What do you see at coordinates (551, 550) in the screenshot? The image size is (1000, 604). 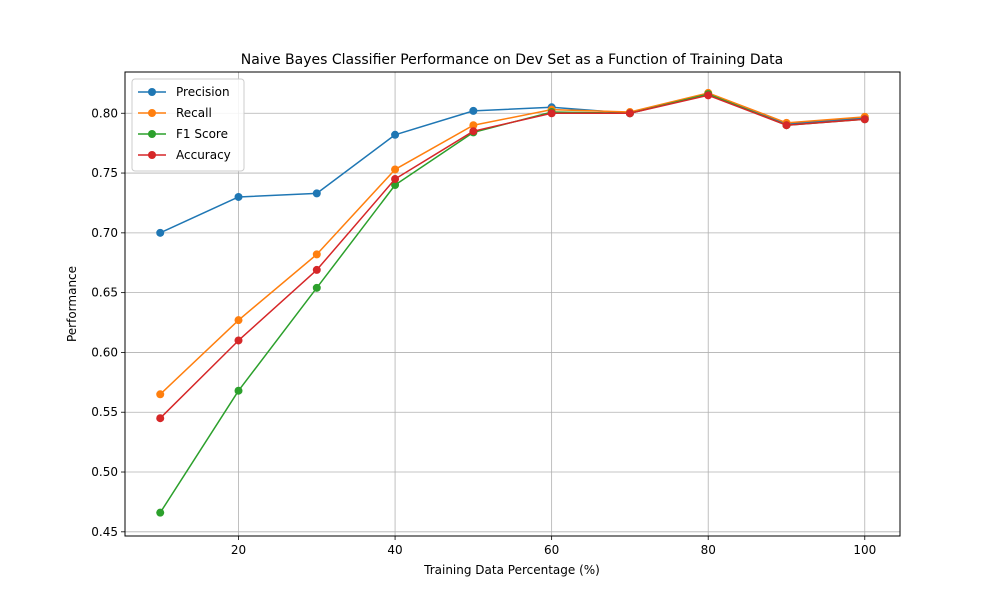 I see `x-tick-label: 60` at bounding box center [551, 550].